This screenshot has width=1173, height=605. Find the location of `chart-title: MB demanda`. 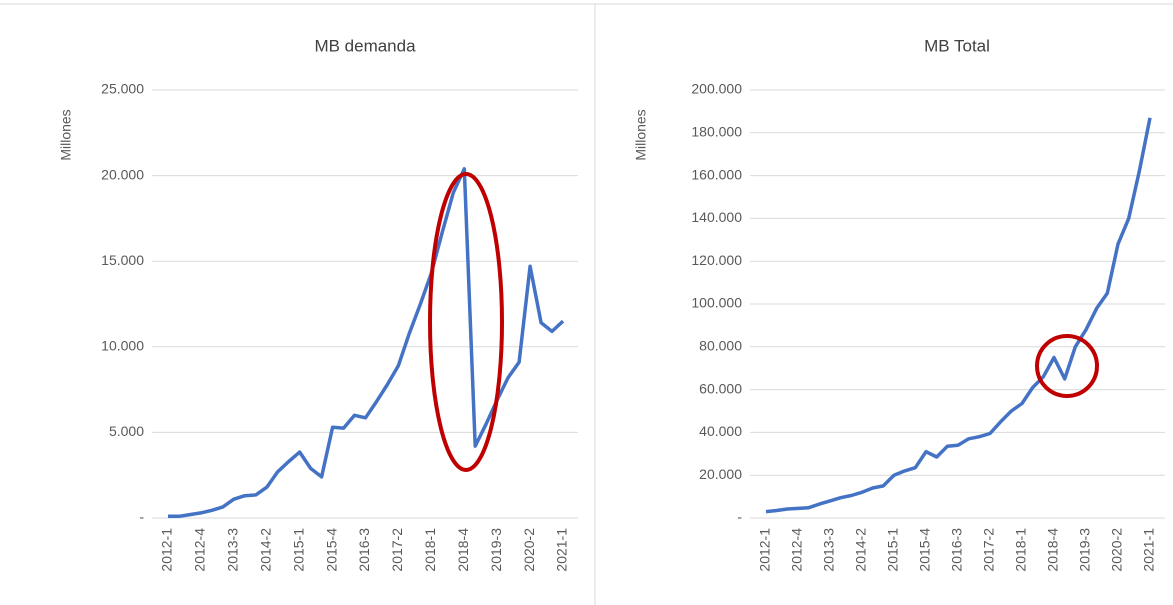

chart-title: MB demanda is located at coordinates (365, 45).